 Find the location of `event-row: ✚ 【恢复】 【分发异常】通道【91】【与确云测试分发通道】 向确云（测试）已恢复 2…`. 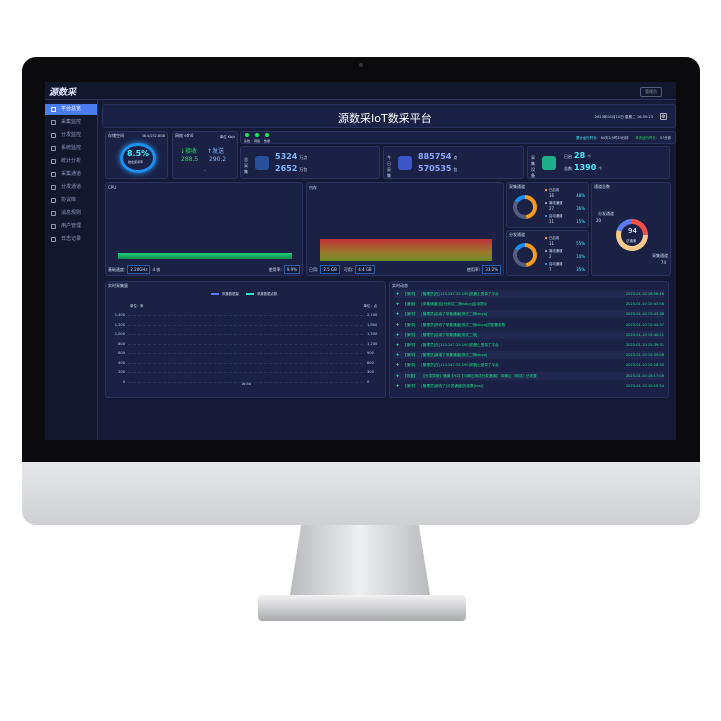

event-row: ✚ 【恢复】 【分发异常】通道【91】【与确云测试分发通道】 向确云（测试）已恢复 2… is located at coordinates (529, 375).